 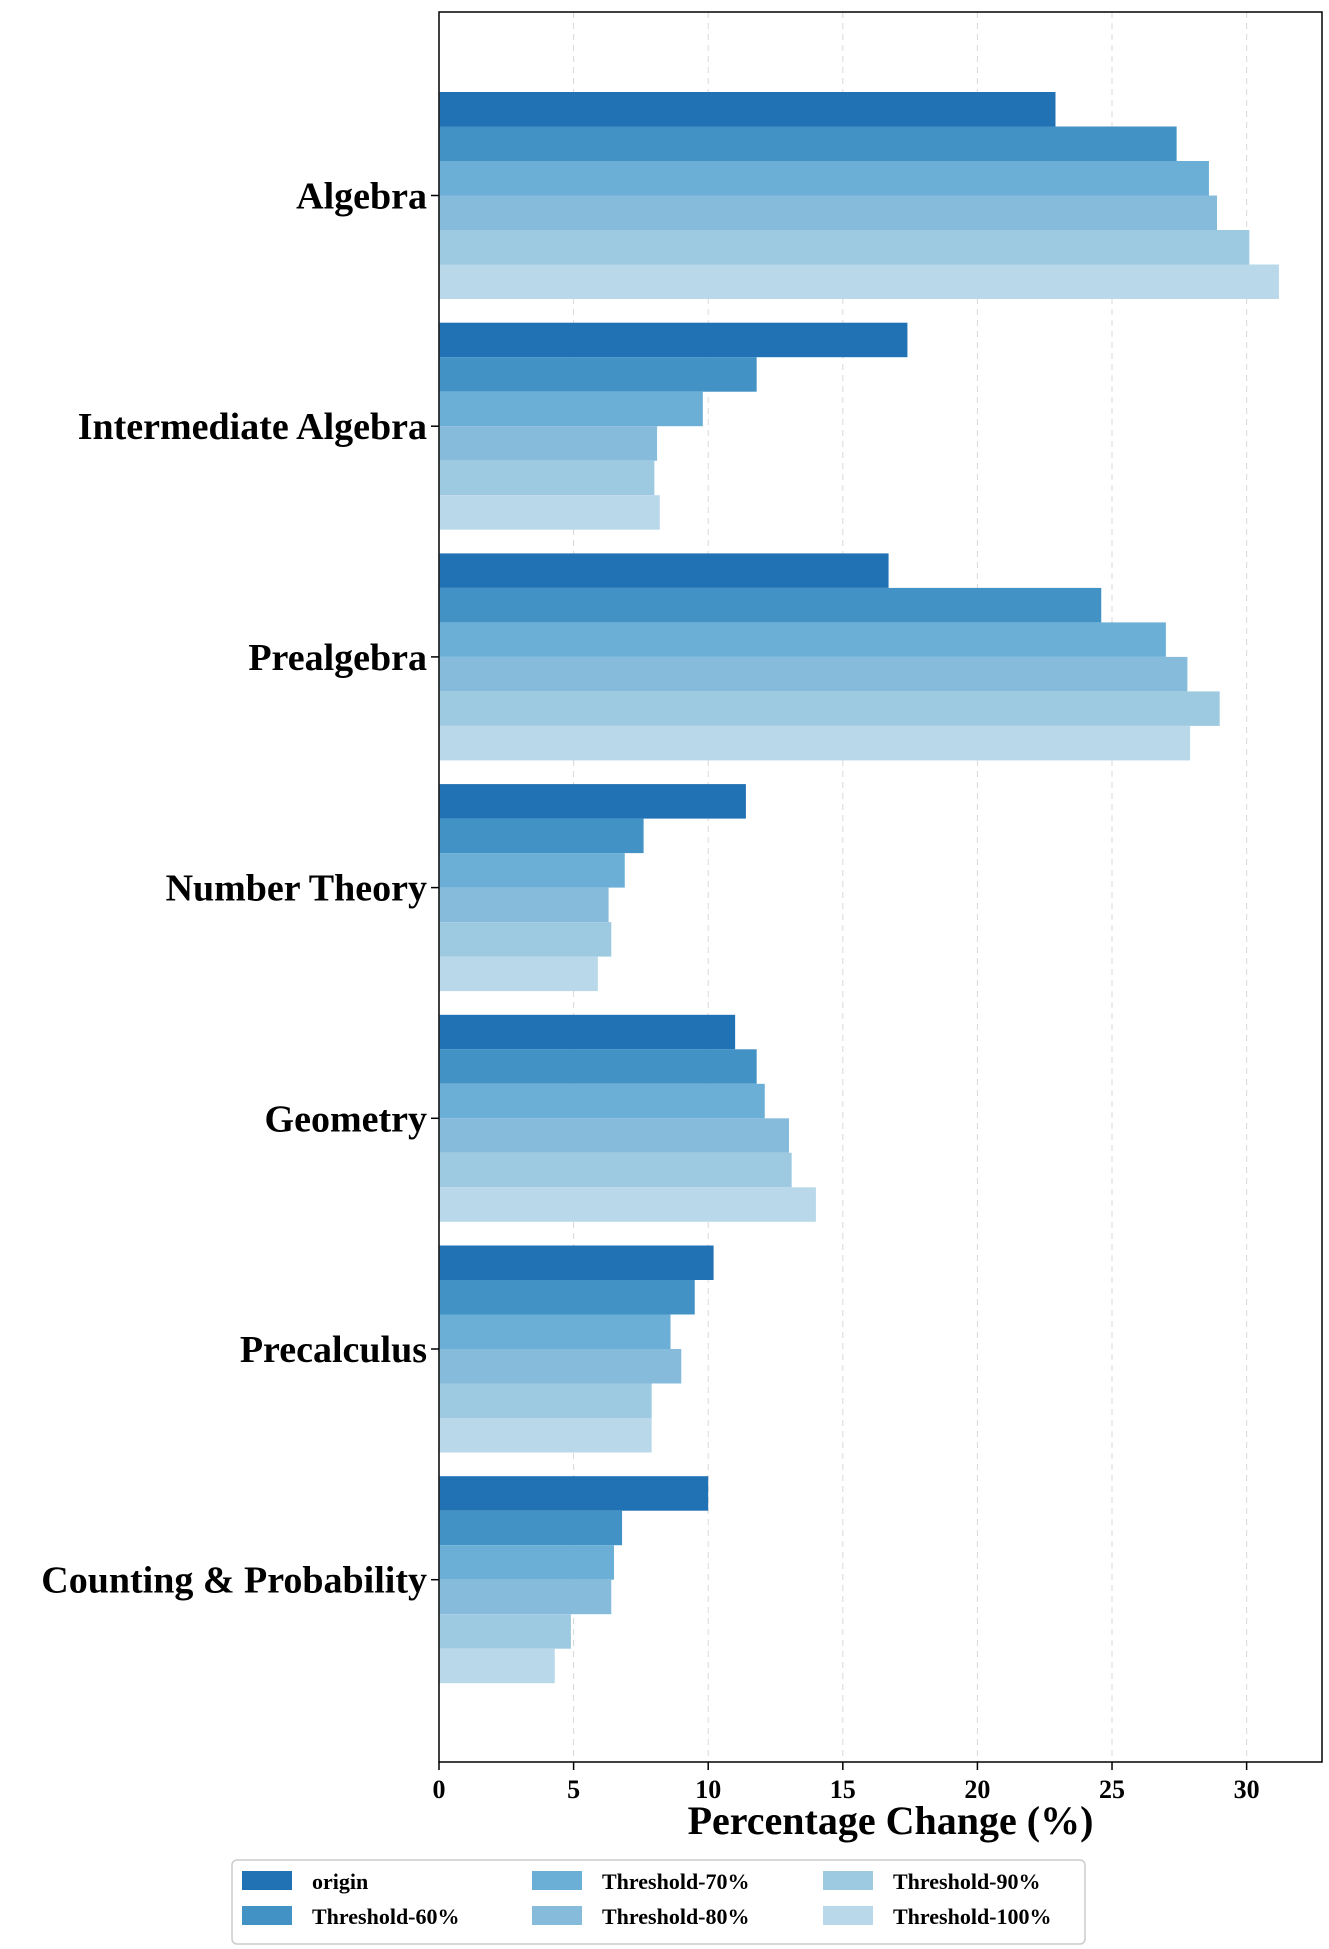 What do you see at coordinates (361, 197) in the screenshot?
I see `category-label: Algebra` at bounding box center [361, 197].